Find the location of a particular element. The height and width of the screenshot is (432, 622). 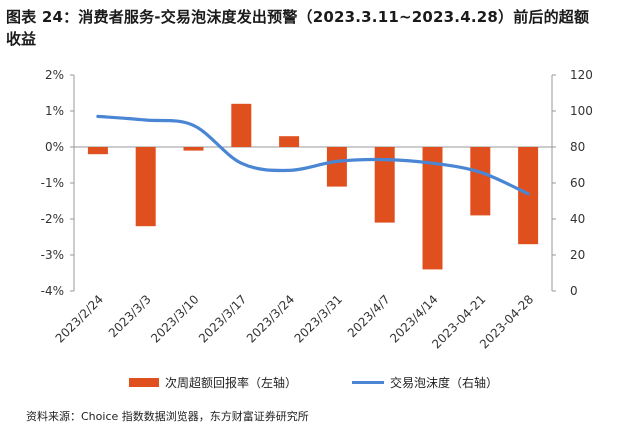

legend-bar-swatch is located at coordinates (144, 382).